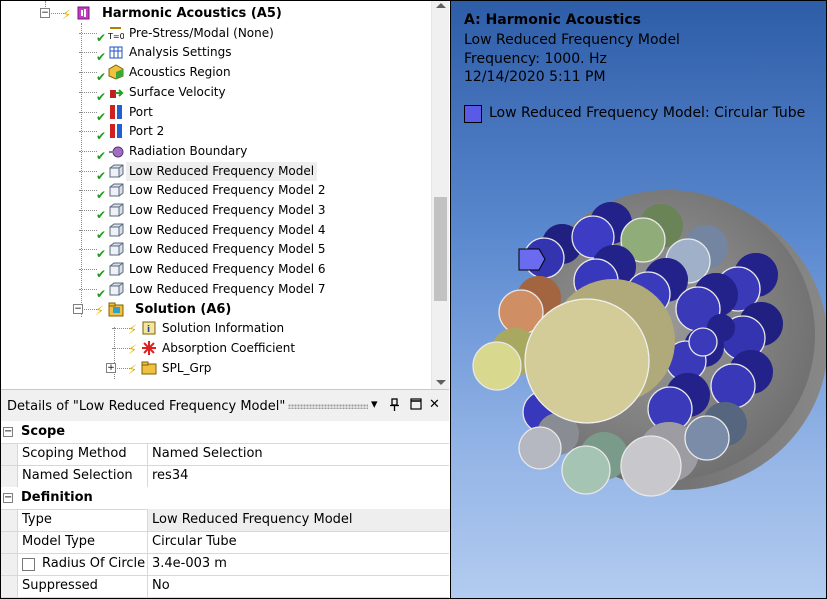 The width and height of the screenshot is (827, 599). What do you see at coordinates (216, 171) in the screenshot?
I see `tree-item: ✔ Low Reduced Frequency Model` at bounding box center [216, 171].